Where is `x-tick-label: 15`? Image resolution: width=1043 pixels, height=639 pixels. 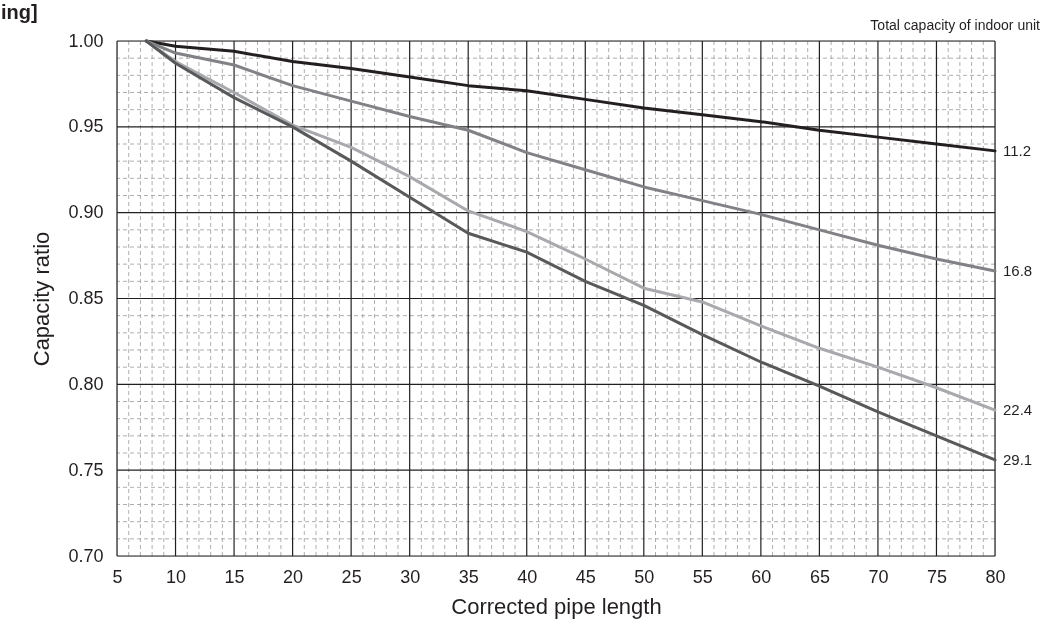
x-tick-label: 15 is located at coordinates (234, 576).